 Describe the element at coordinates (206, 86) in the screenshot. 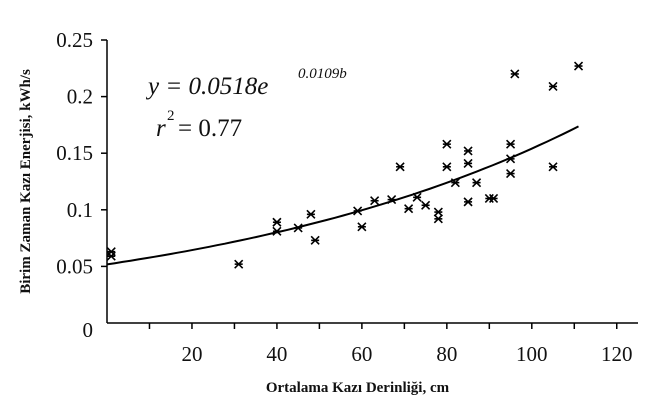

I see `equation-lhs: y = 0.0518e` at that location.